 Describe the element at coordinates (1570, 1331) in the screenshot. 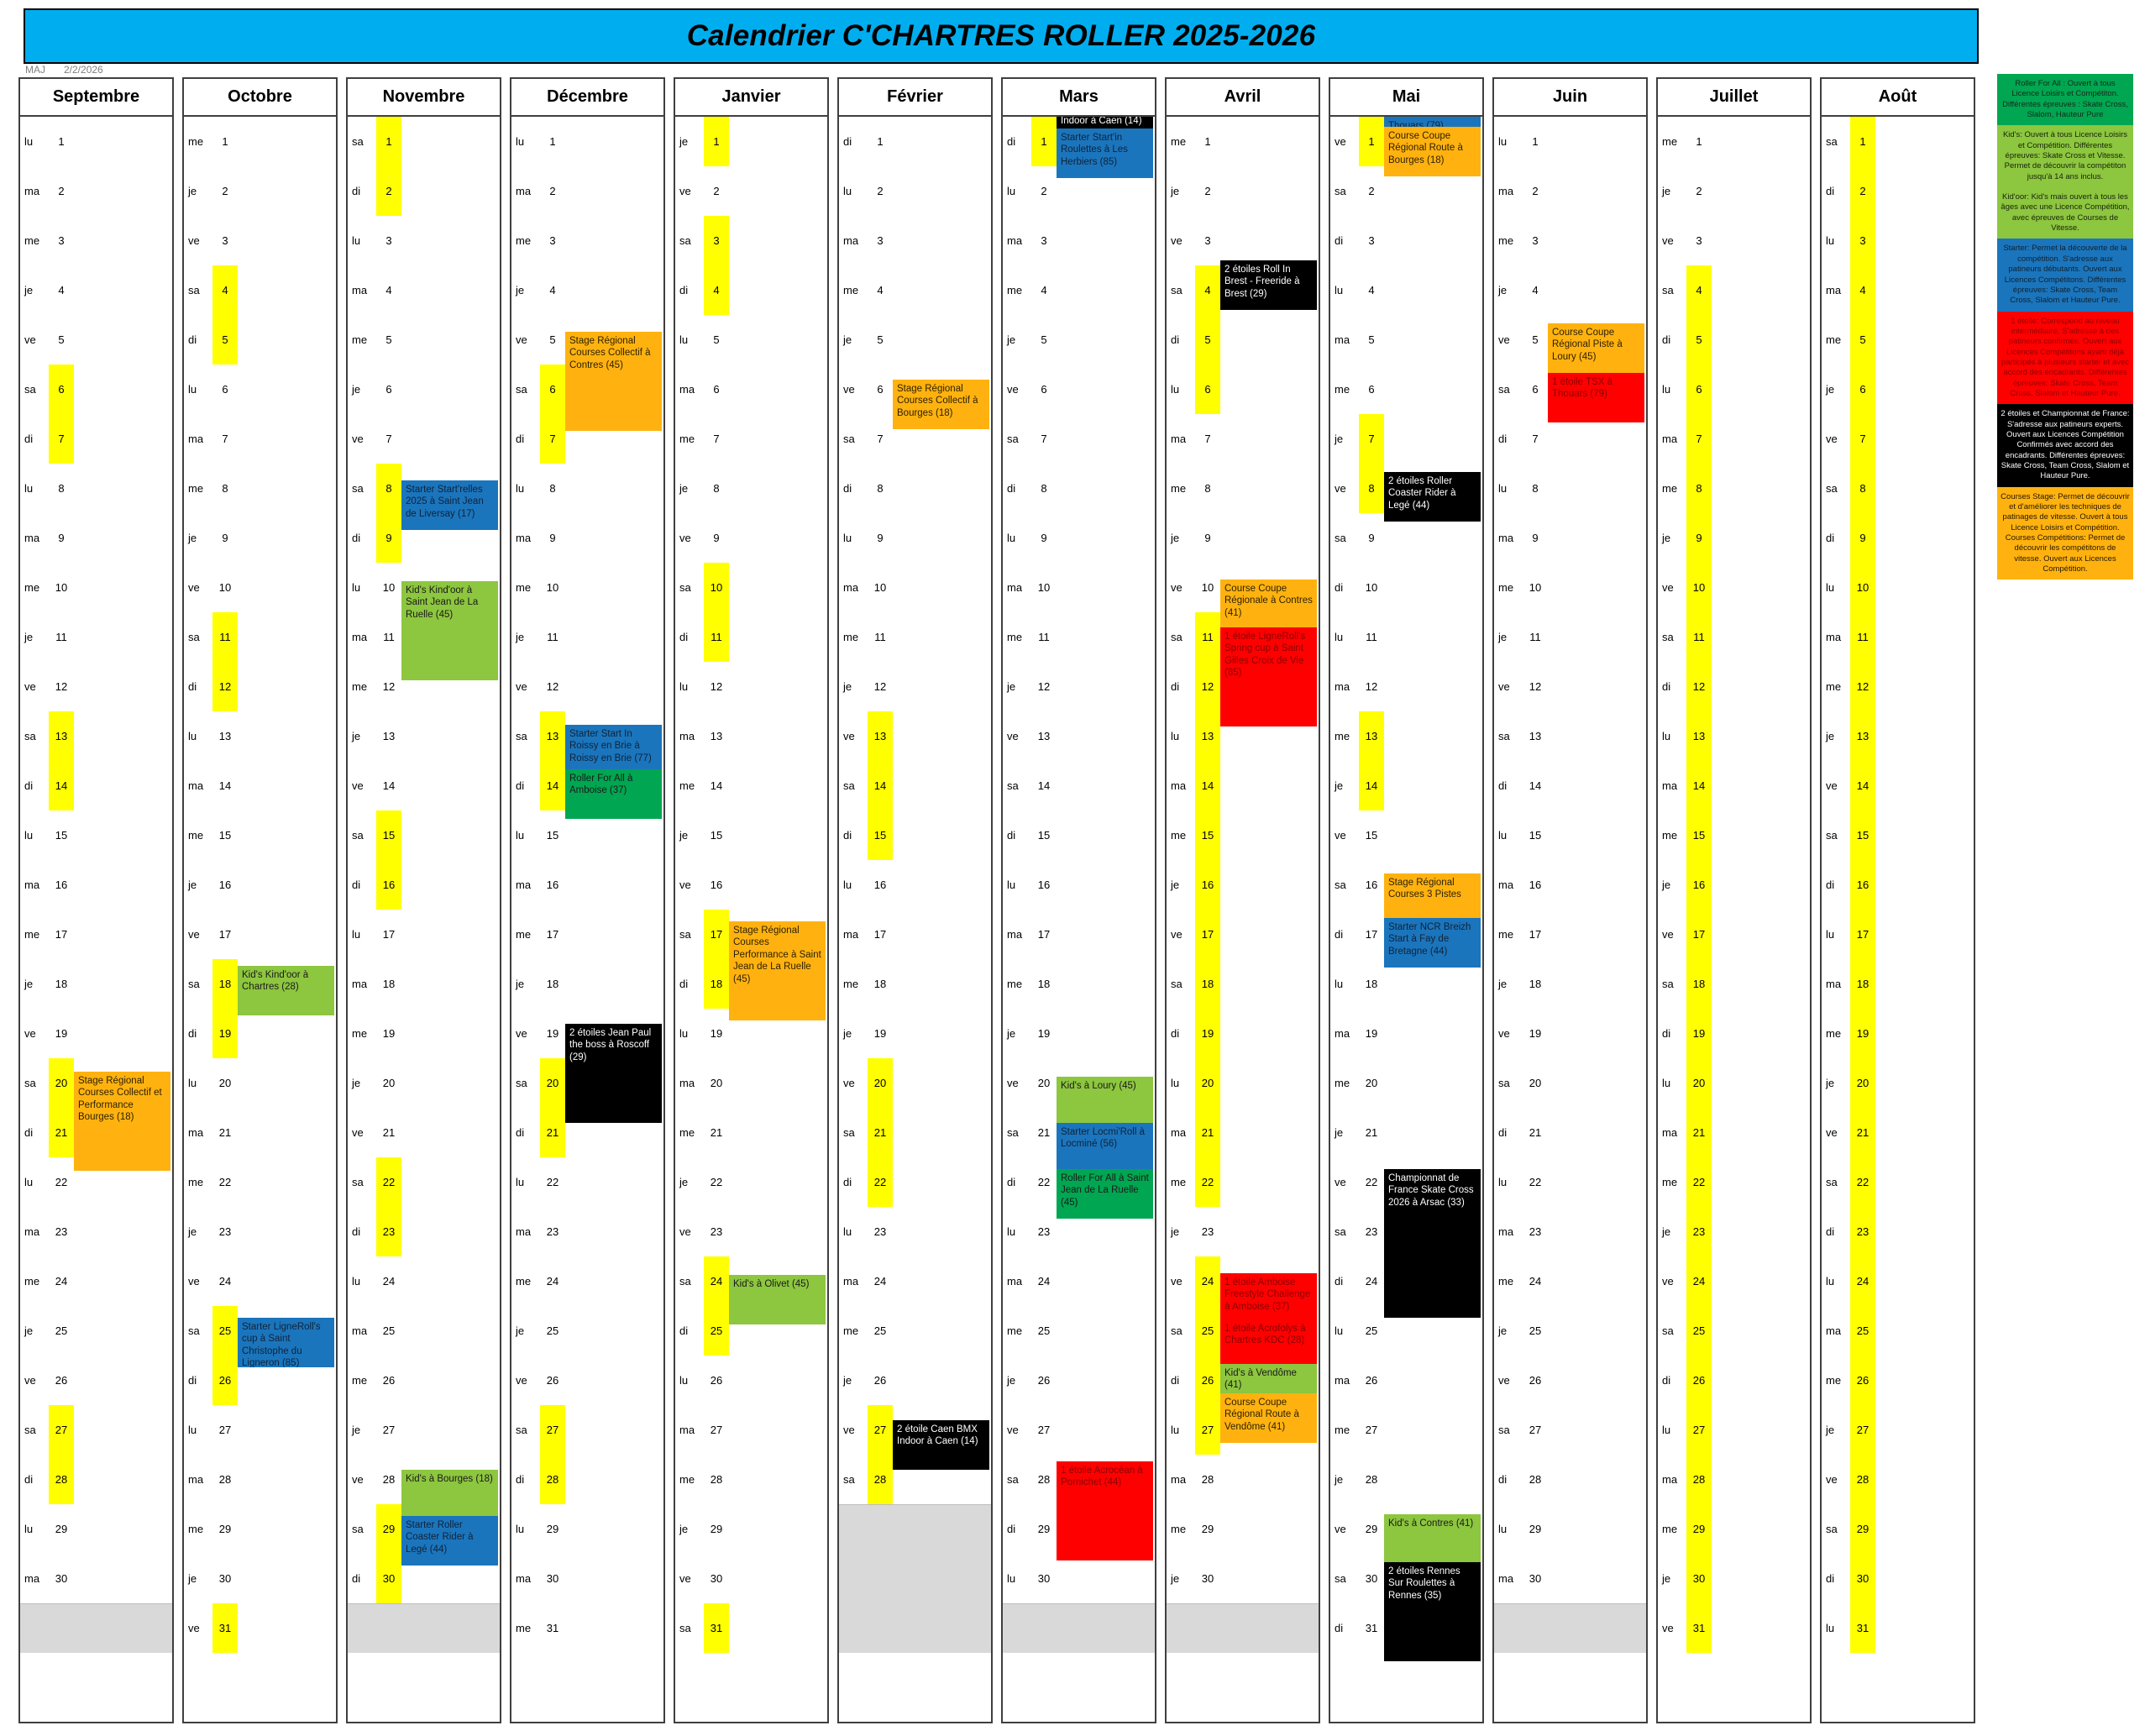

I see `day-row: je 25` at that location.